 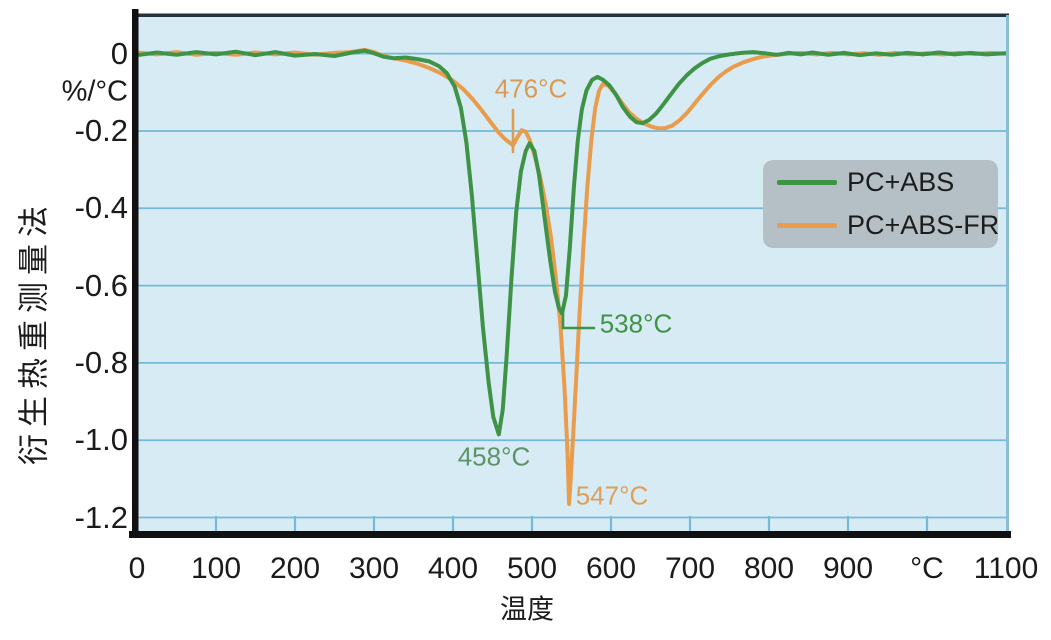 What do you see at coordinates (527, 609) in the screenshot?
I see `x-axis-title: 温度` at bounding box center [527, 609].